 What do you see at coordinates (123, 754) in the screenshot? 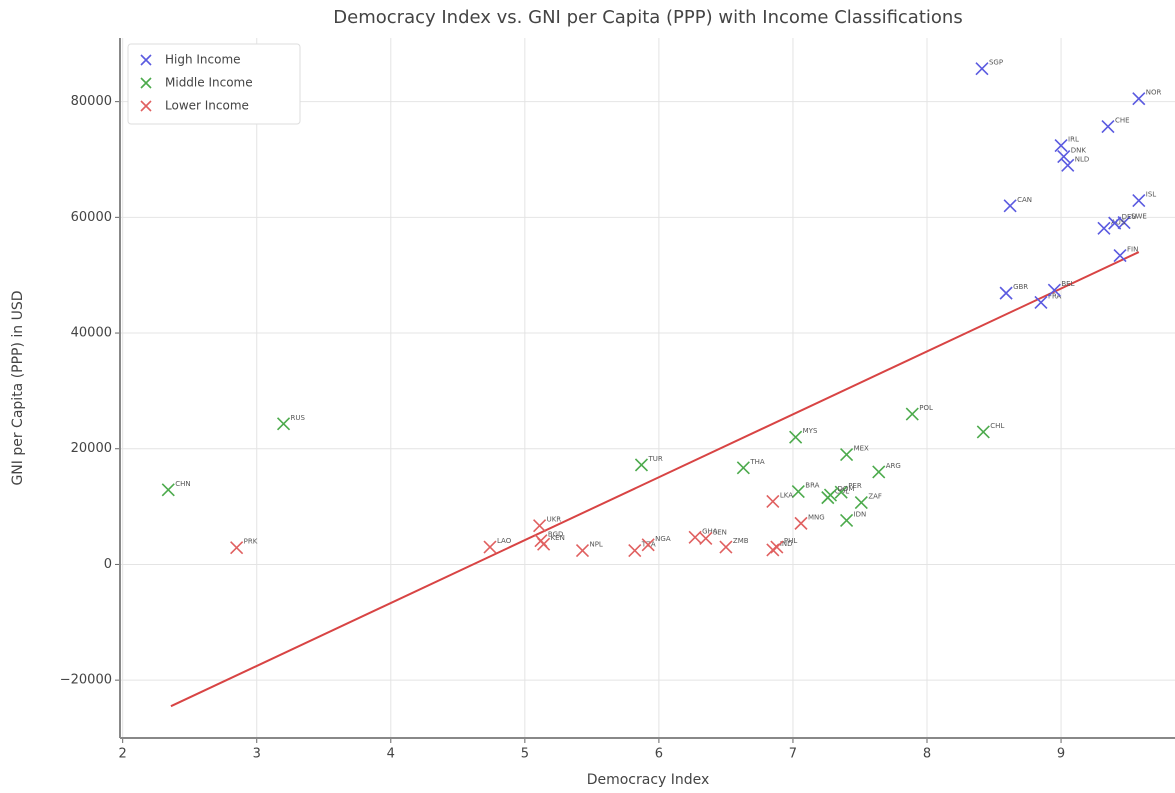
I see `x-tick-label: 2` at bounding box center [123, 754].